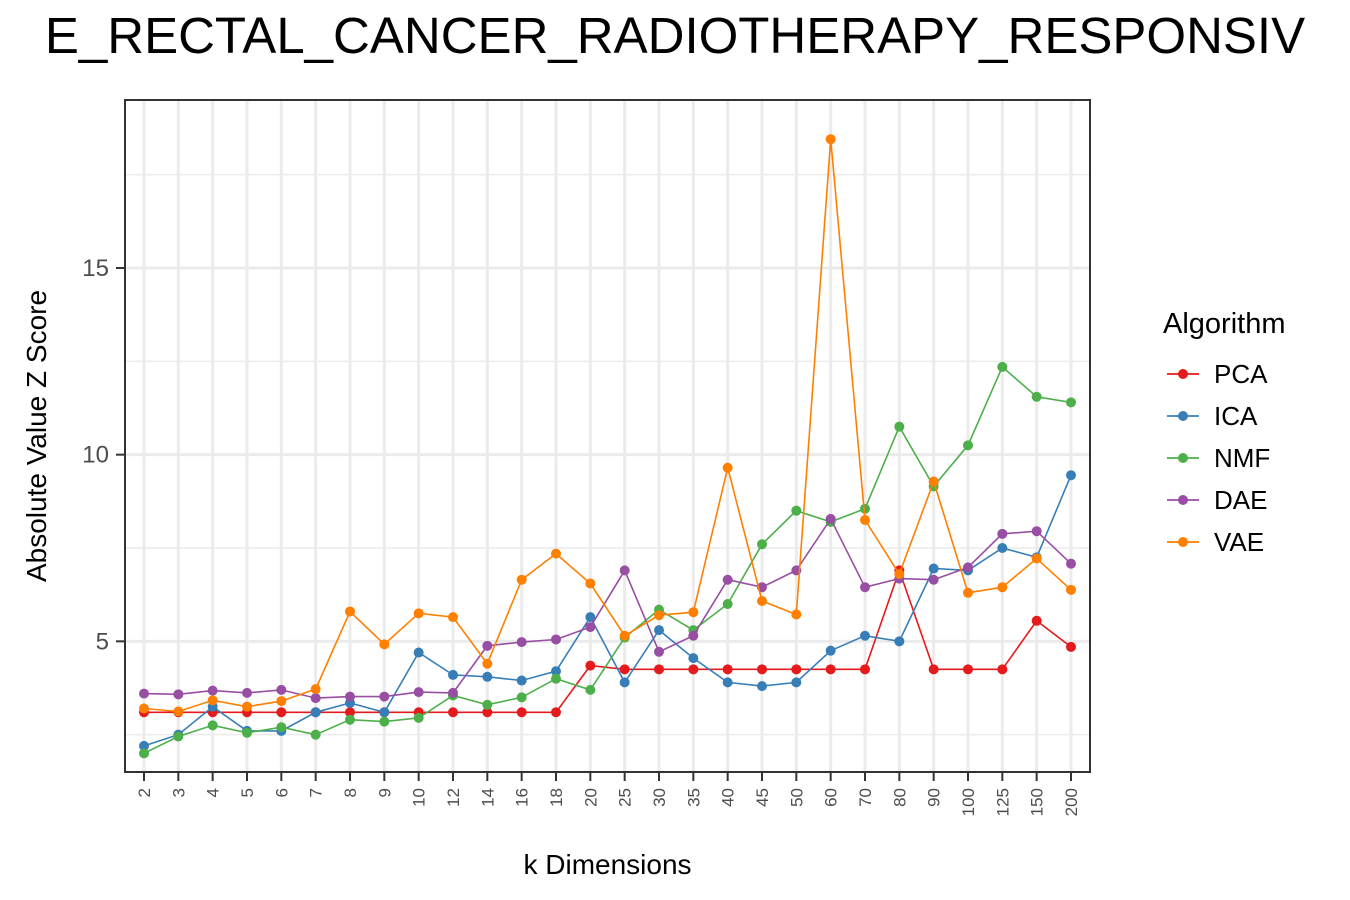 Image resolution: width=1350 pixels, height=900 pixels. I want to click on legend-item-pca: PCA, so click(1217, 374).